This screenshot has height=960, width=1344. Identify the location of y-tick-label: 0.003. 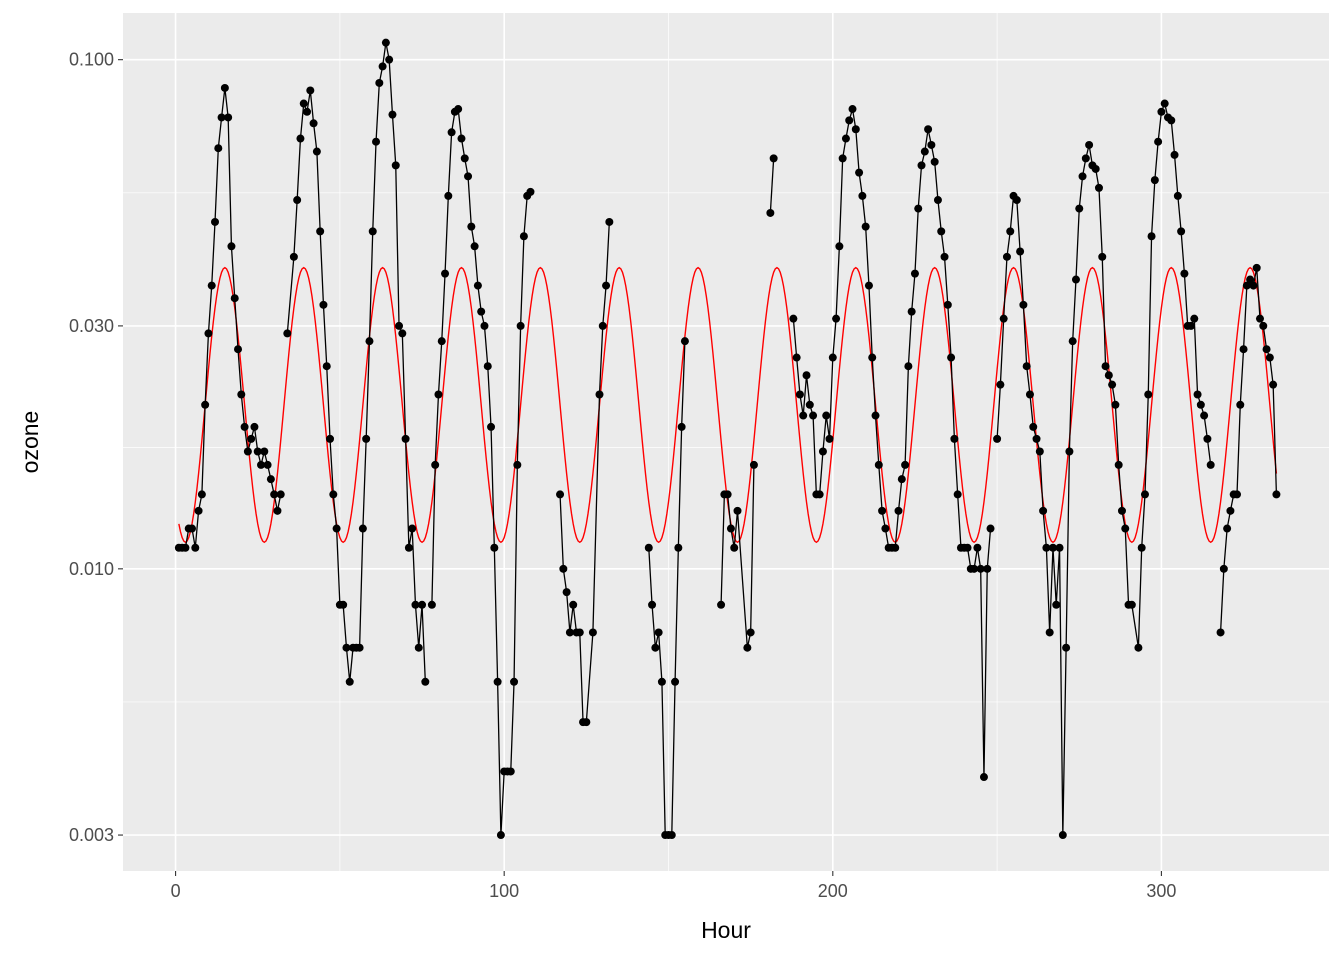
(91, 835).